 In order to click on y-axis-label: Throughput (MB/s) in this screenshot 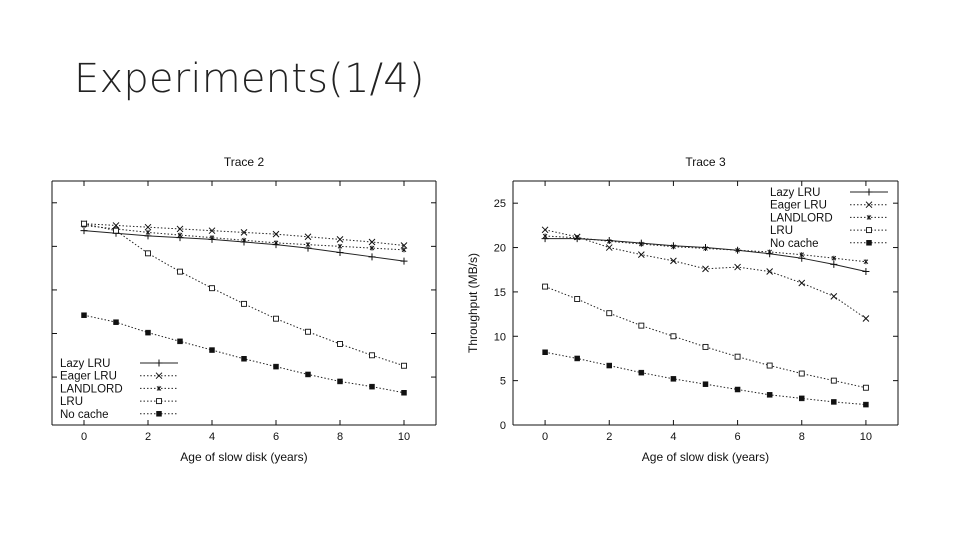, I will do `click(473, 303)`.